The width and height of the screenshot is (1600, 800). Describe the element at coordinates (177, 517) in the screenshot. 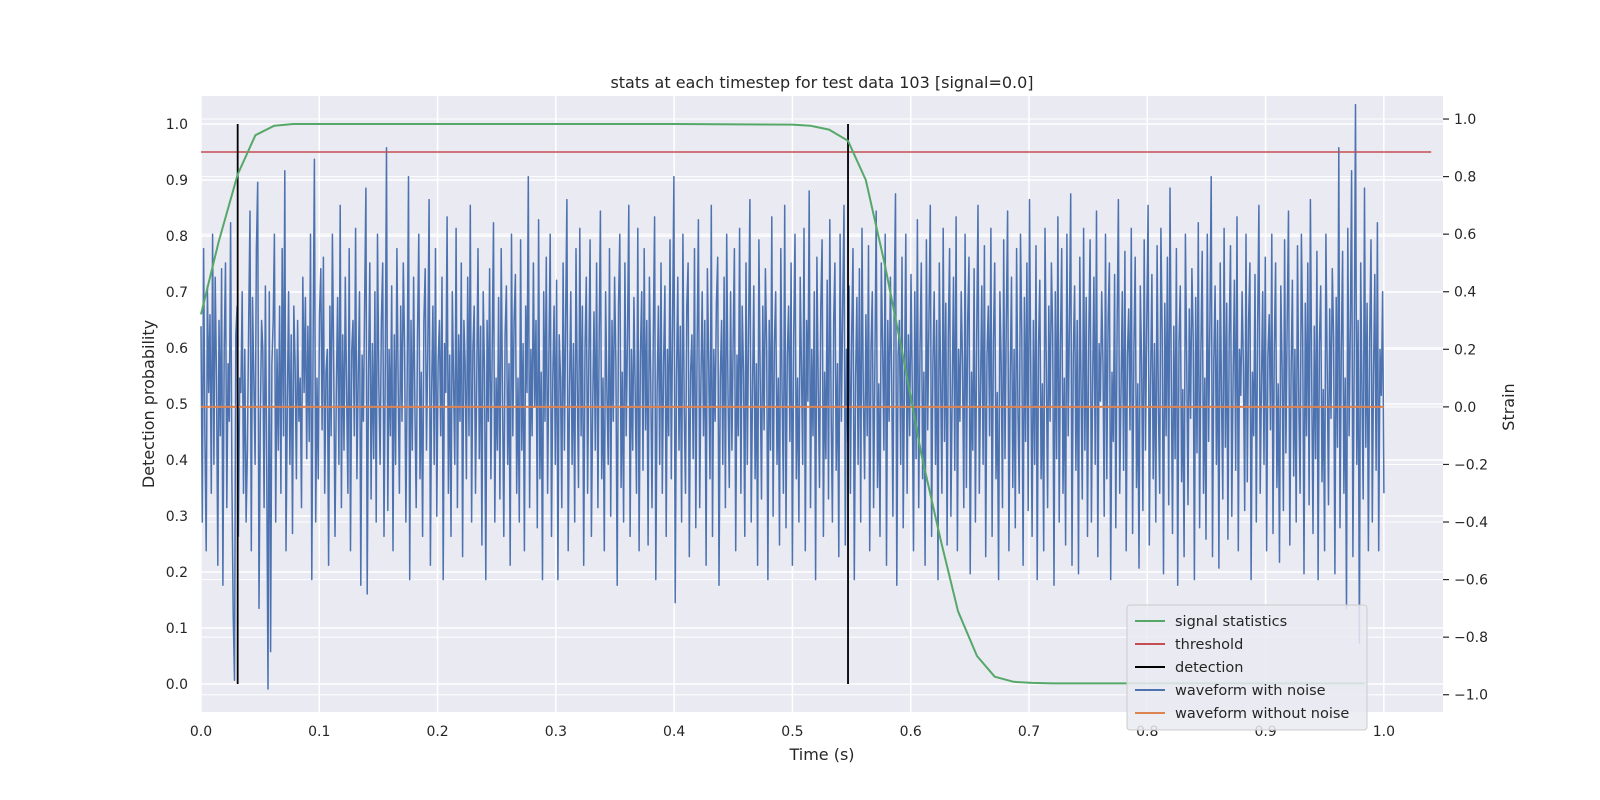

I see `y-left-tick-label: 0.3` at that location.